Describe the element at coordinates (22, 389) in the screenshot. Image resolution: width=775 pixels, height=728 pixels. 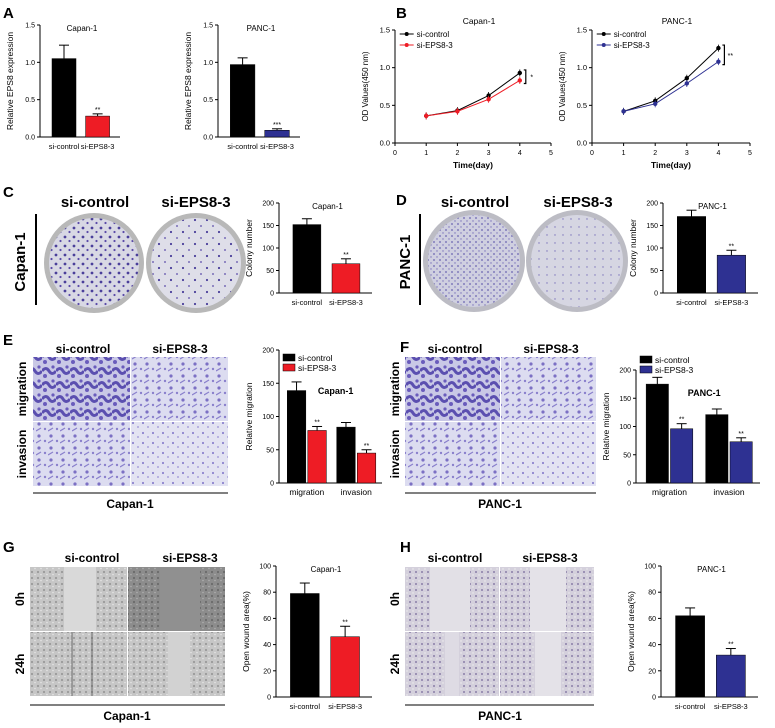
I see `panel-e-row-migration: migration` at that location.